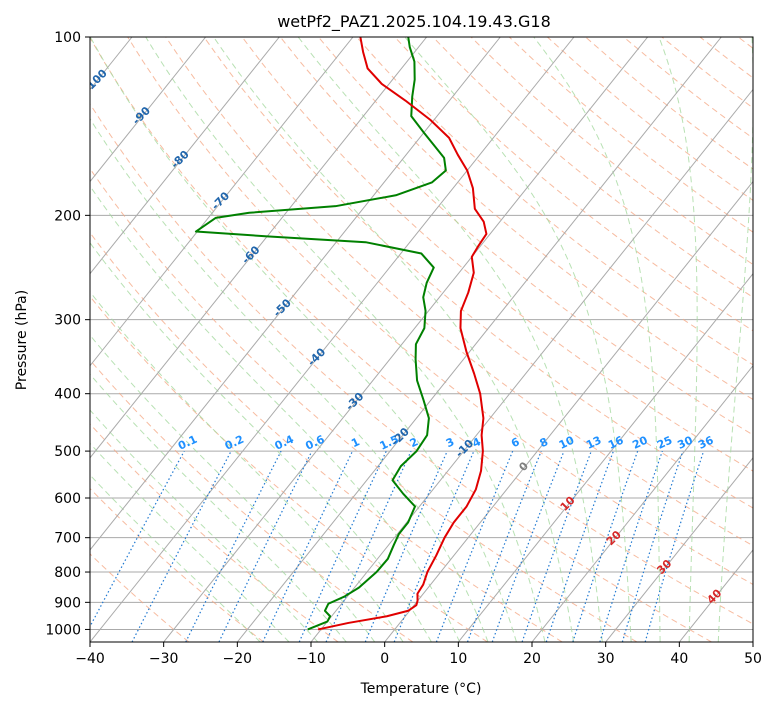  Describe the element at coordinates (311, 659) in the screenshot. I see `x-tick-label: −10` at that location.